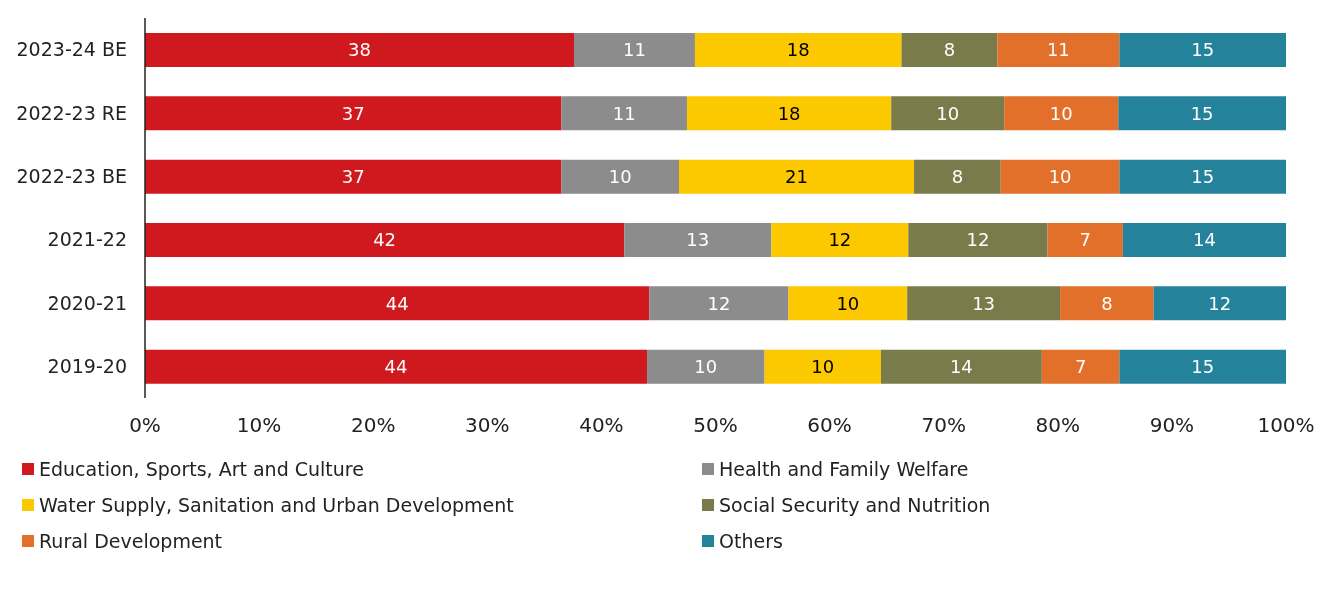 Image resolution: width=1329 pixels, height=593 pixels. What do you see at coordinates (1172, 425) in the screenshot?
I see `x-tick-label: 90%` at bounding box center [1172, 425].